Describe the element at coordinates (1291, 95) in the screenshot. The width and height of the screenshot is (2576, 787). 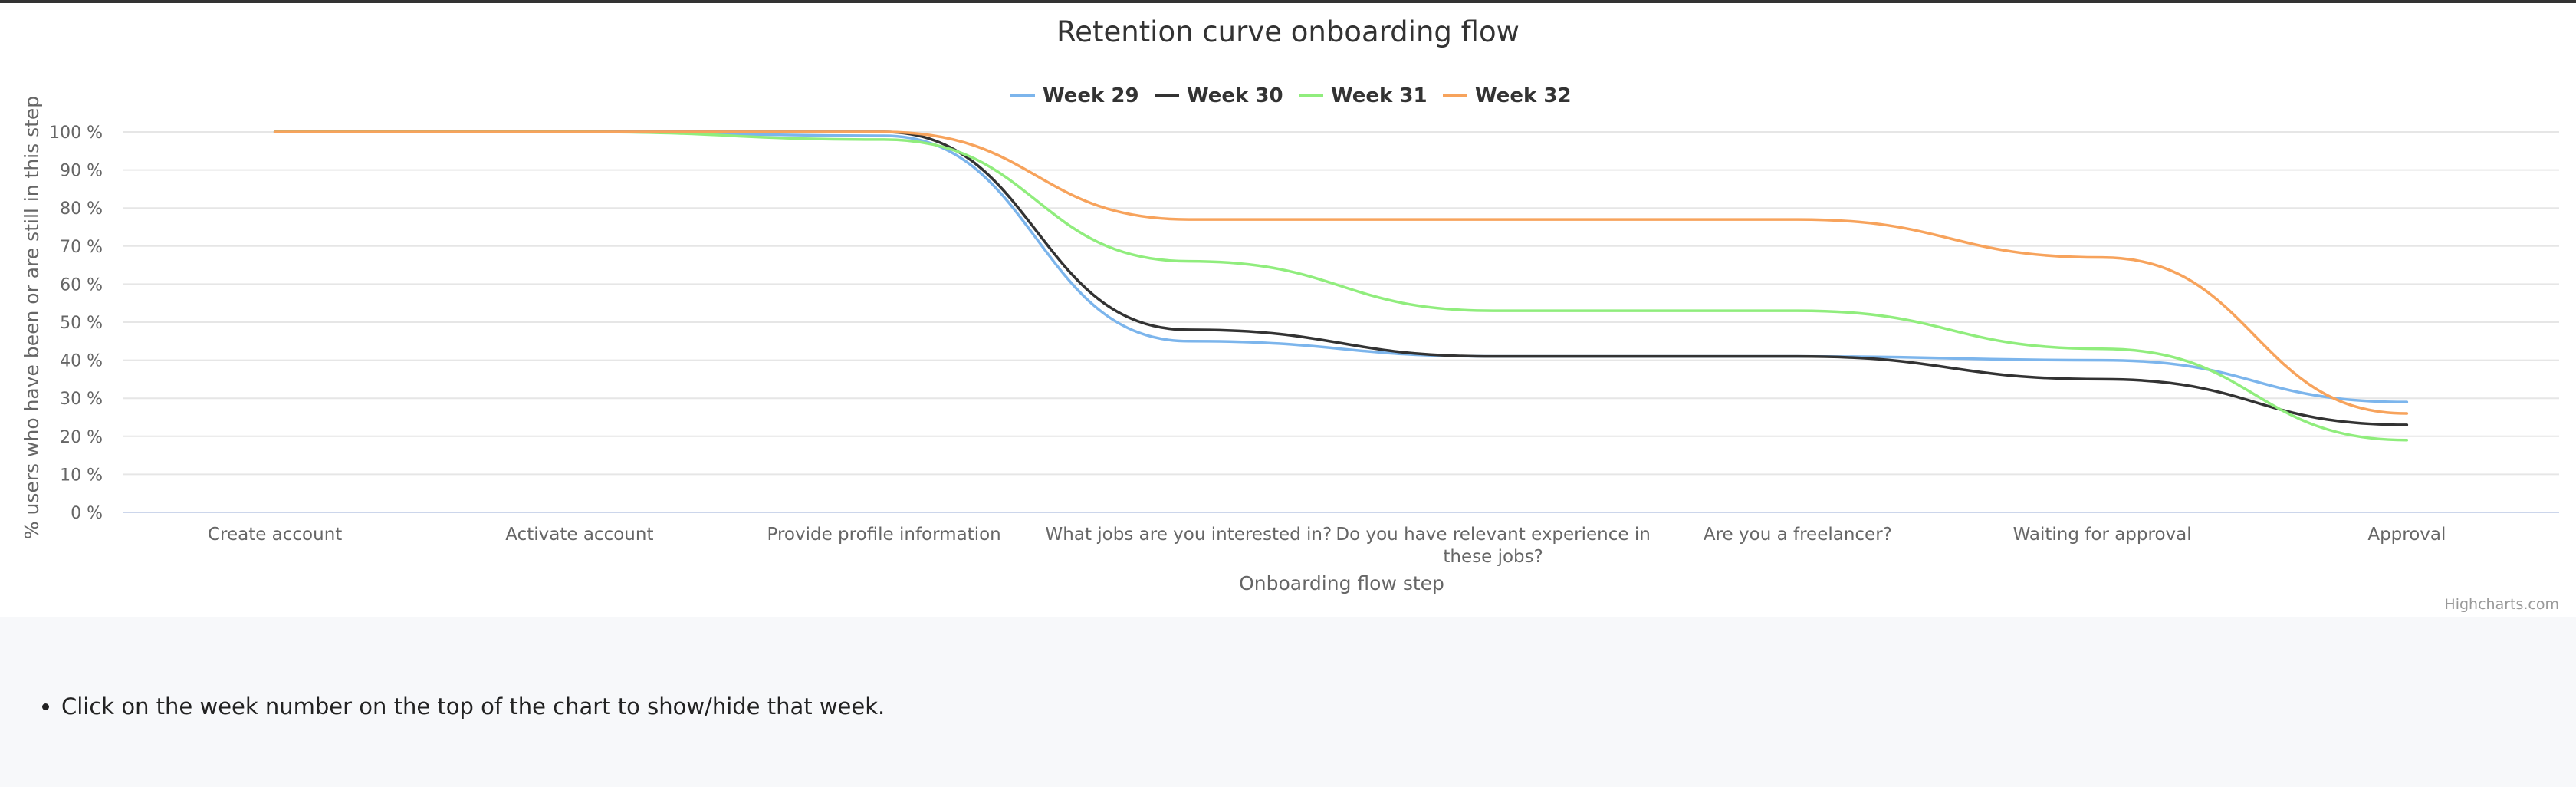
I see `legend: Week 29 Week 30 Week 31 Week 32` at that location.